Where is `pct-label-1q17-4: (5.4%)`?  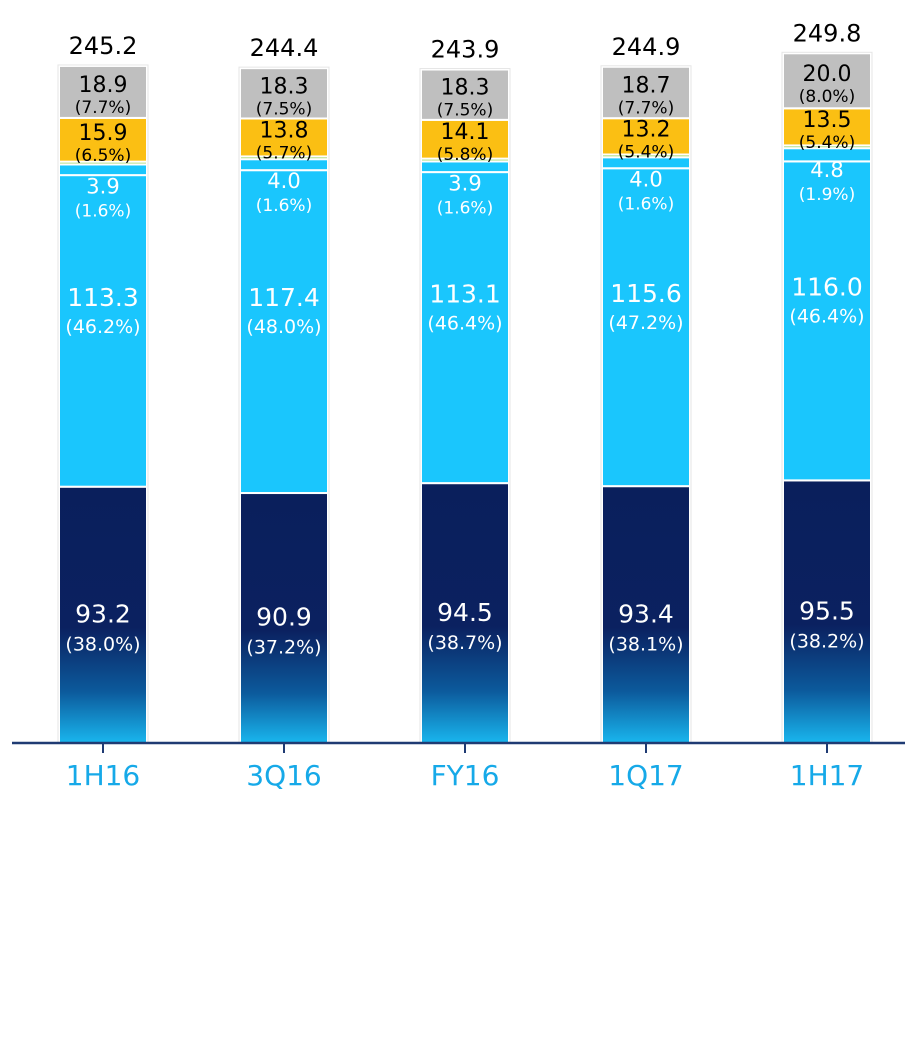
pct-label-1q17-4: (5.4%) is located at coordinates (646, 152).